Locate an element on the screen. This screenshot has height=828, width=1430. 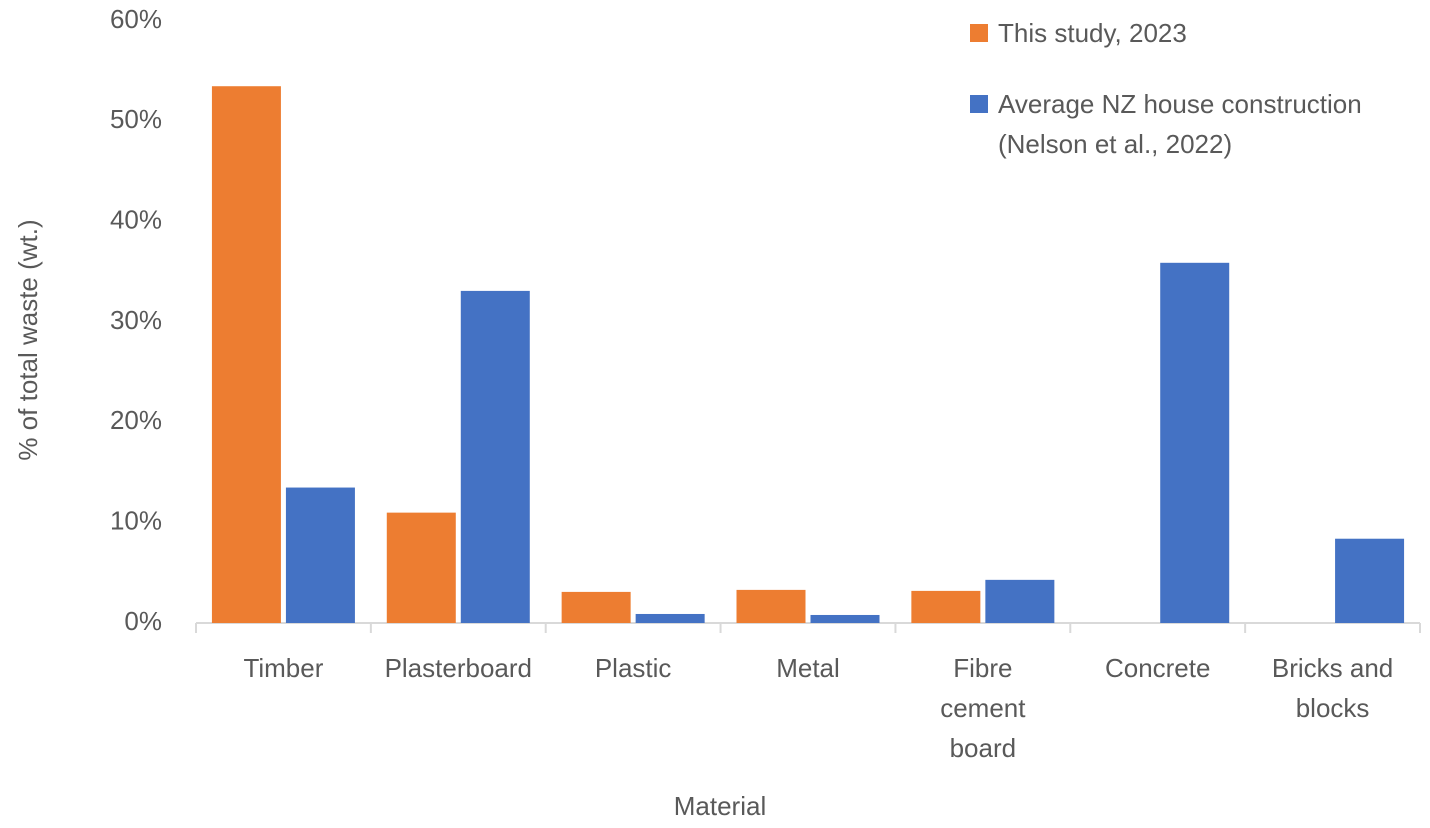
y-tick-label: 10% is located at coordinates (136, 521).